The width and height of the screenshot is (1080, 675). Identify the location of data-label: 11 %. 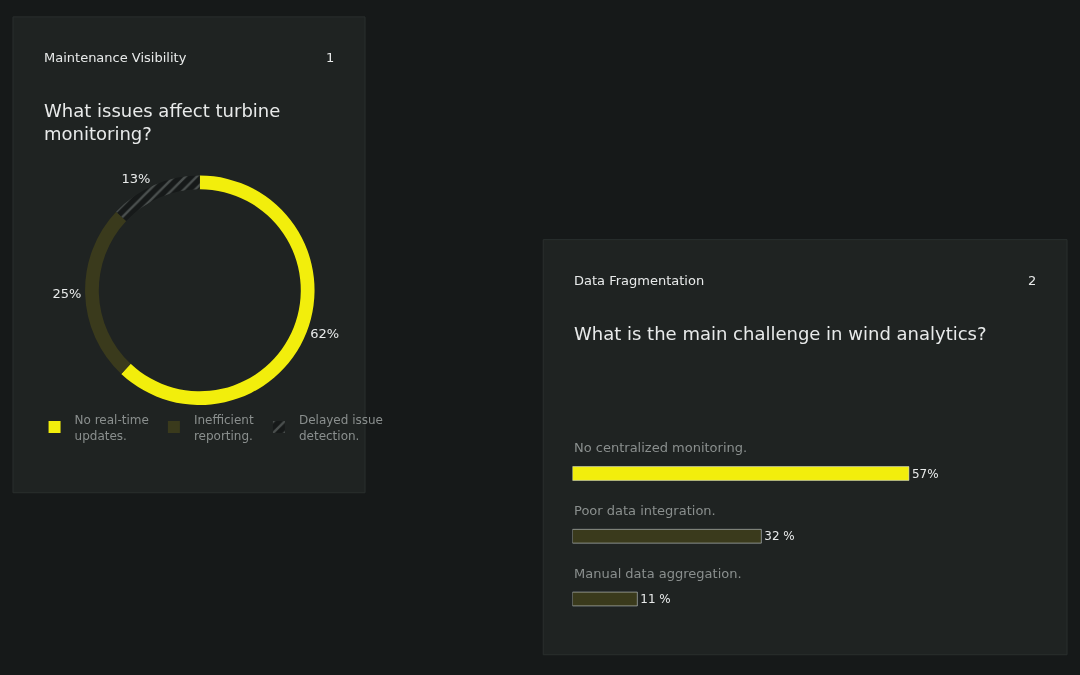
(655, 599).